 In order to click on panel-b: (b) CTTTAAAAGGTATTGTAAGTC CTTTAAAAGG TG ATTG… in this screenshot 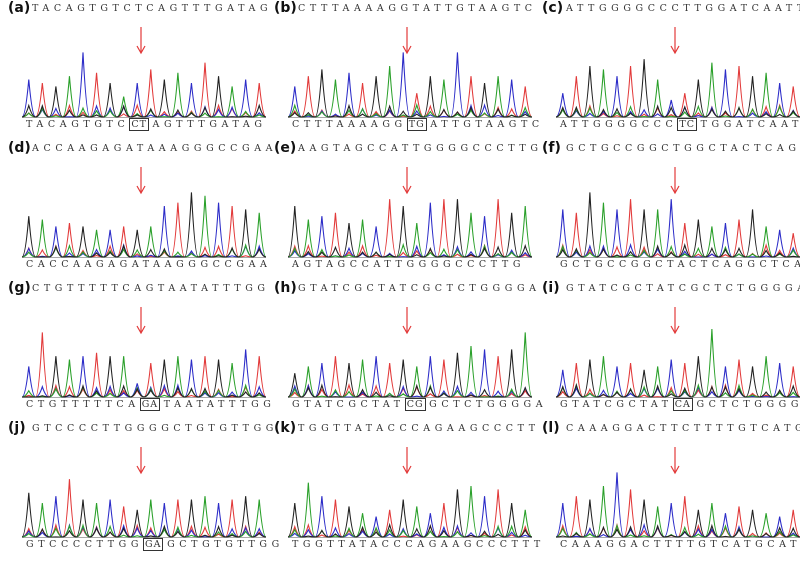, I will do `click(404, 70)`.